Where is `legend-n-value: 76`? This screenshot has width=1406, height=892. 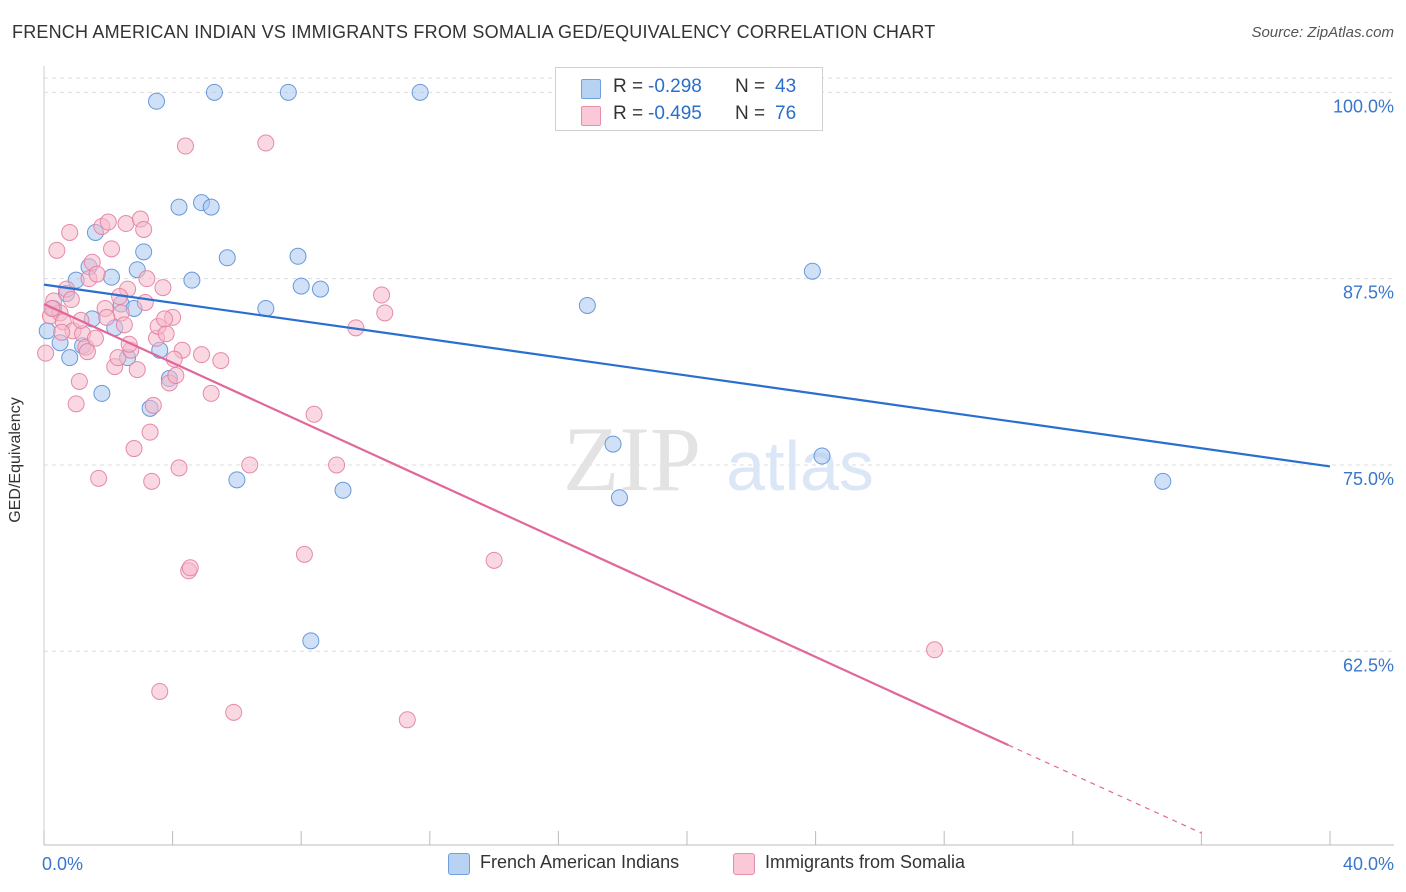 legend-n-value: 76 is located at coordinates (786, 113).